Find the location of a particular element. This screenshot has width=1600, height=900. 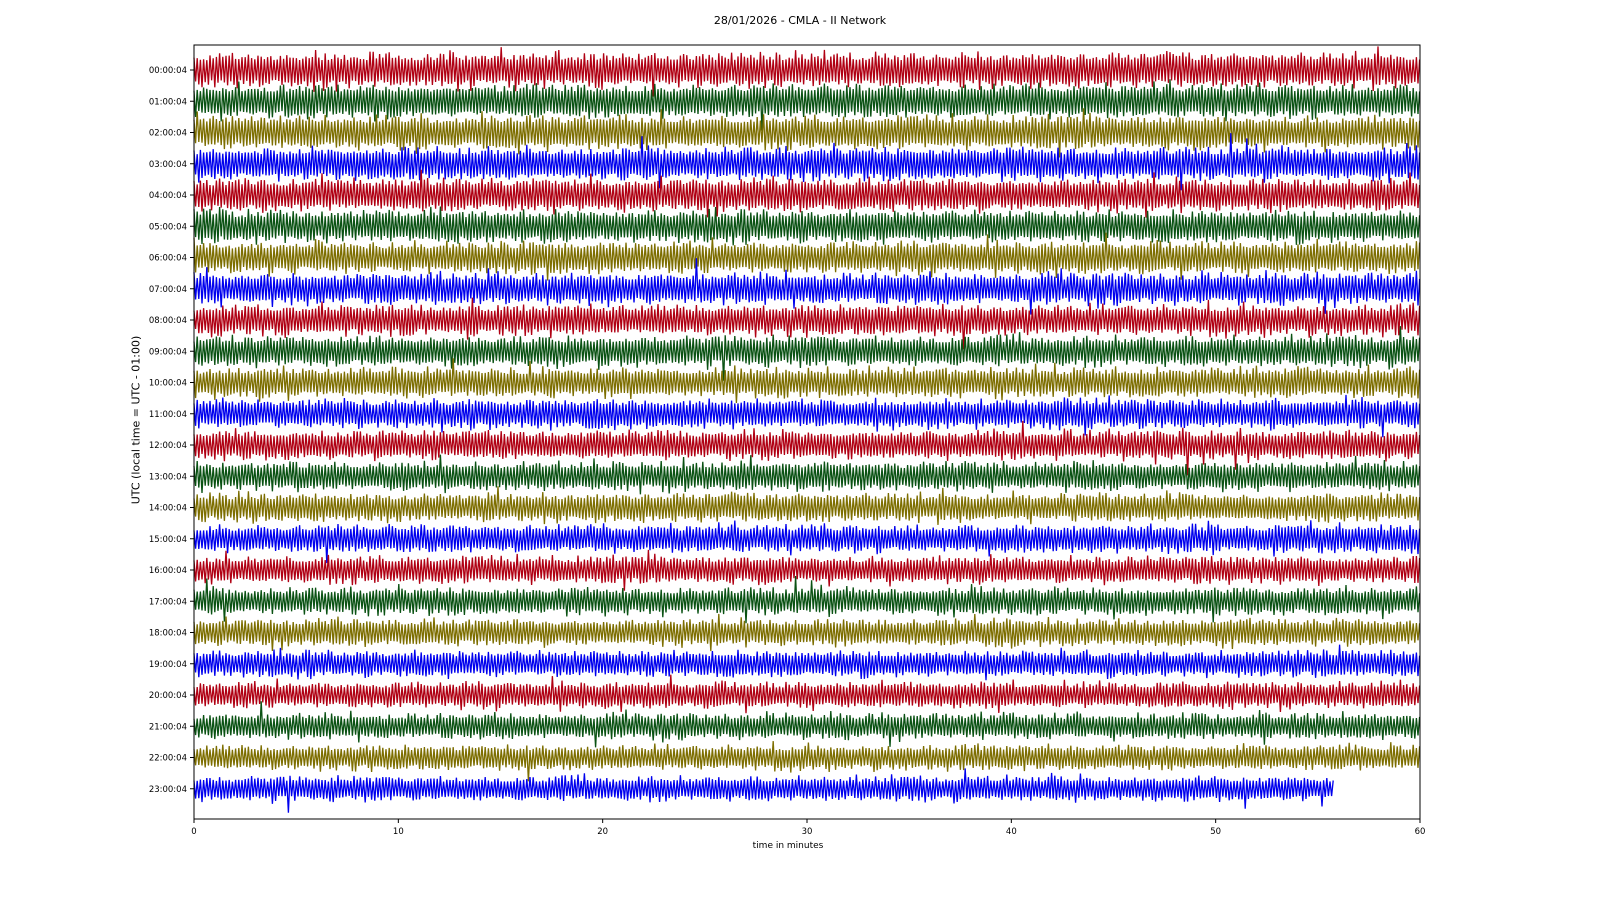

y-tick-label: 08:00:04 is located at coordinates (168, 321).